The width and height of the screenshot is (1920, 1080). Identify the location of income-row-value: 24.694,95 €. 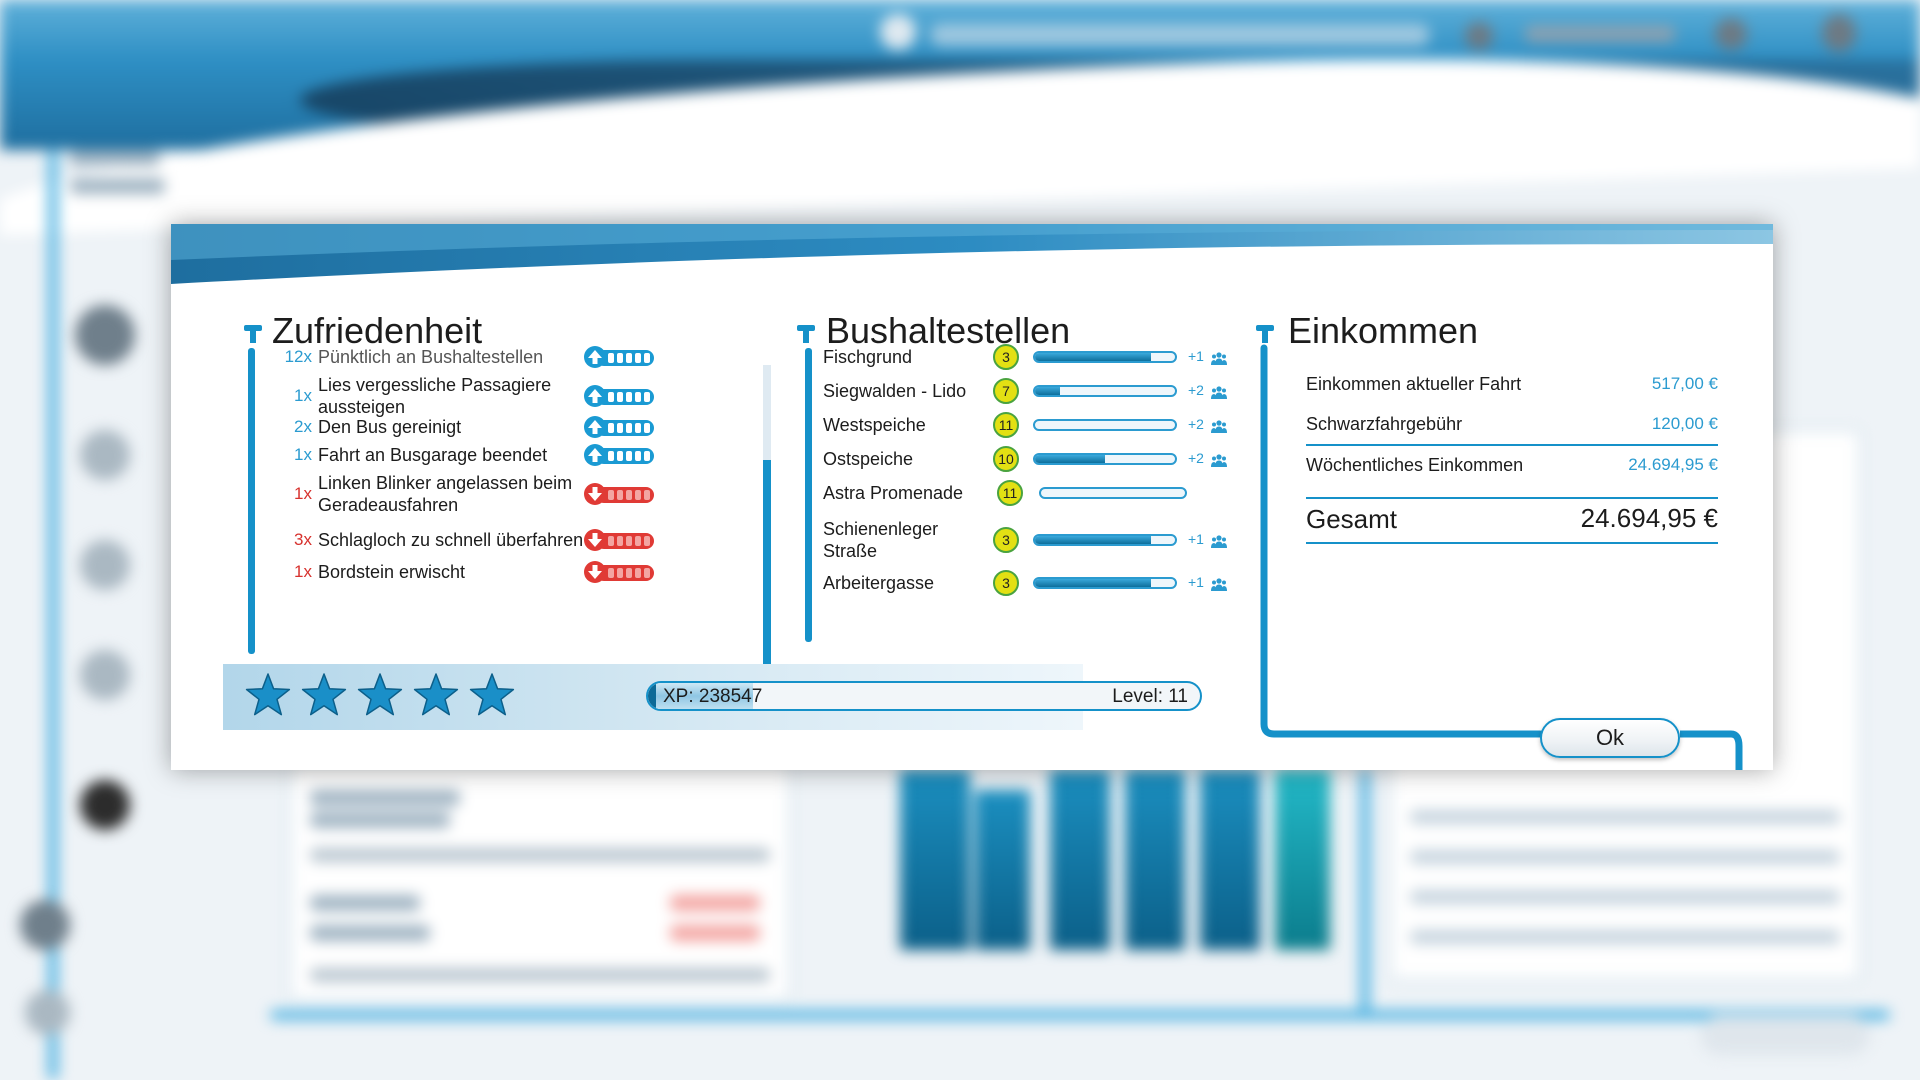
(1673, 464).